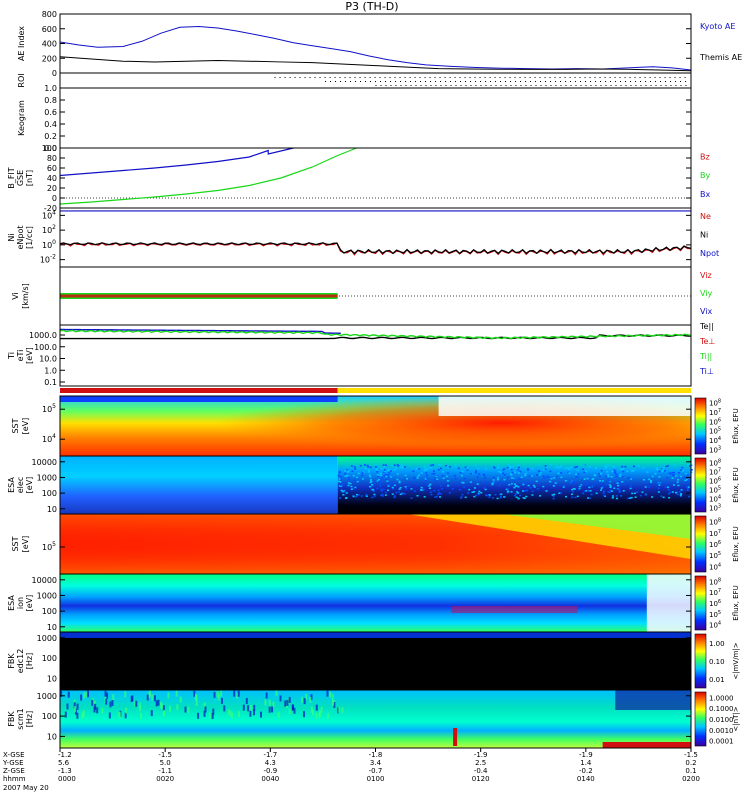  I want to click on x-tick-label: 5.6, so click(64, 763).